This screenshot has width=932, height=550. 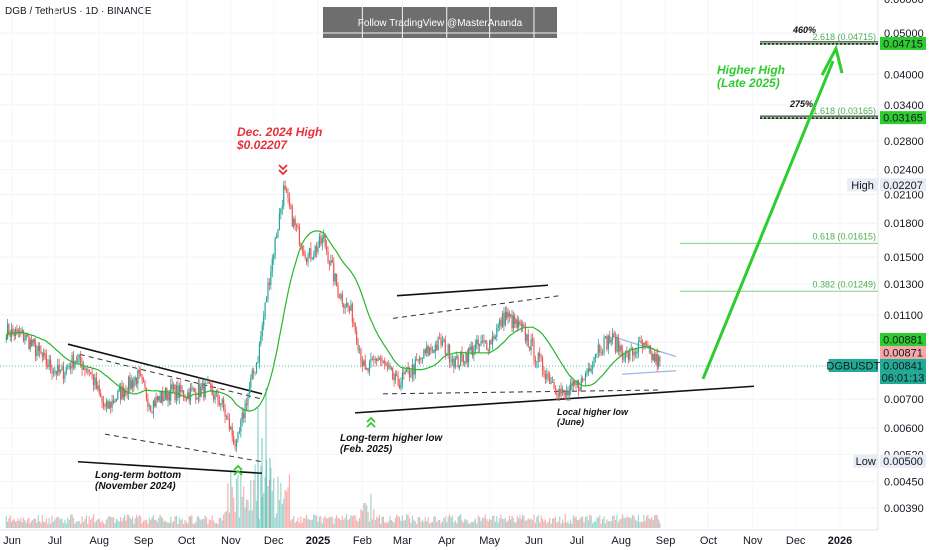 I want to click on price-tick-label: 0.00700, so click(x=904, y=400).